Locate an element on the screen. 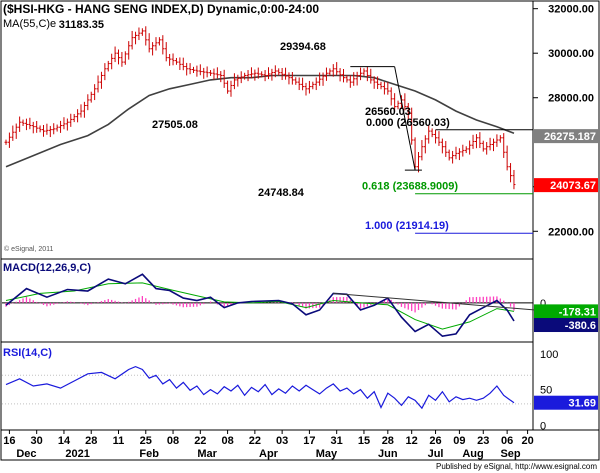 The image size is (600, 473). macd-axis-label: 0 is located at coordinates (543, 304).